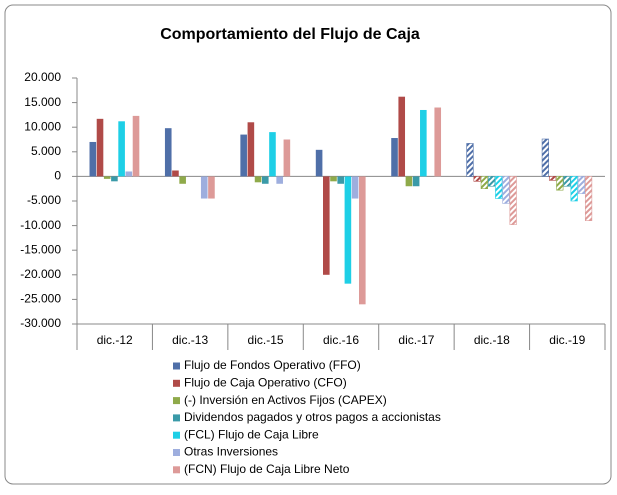 The image size is (617, 495). Describe the element at coordinates (266, 340) in the screenshot. I see `x-tick-label: dic.-15` at that location.